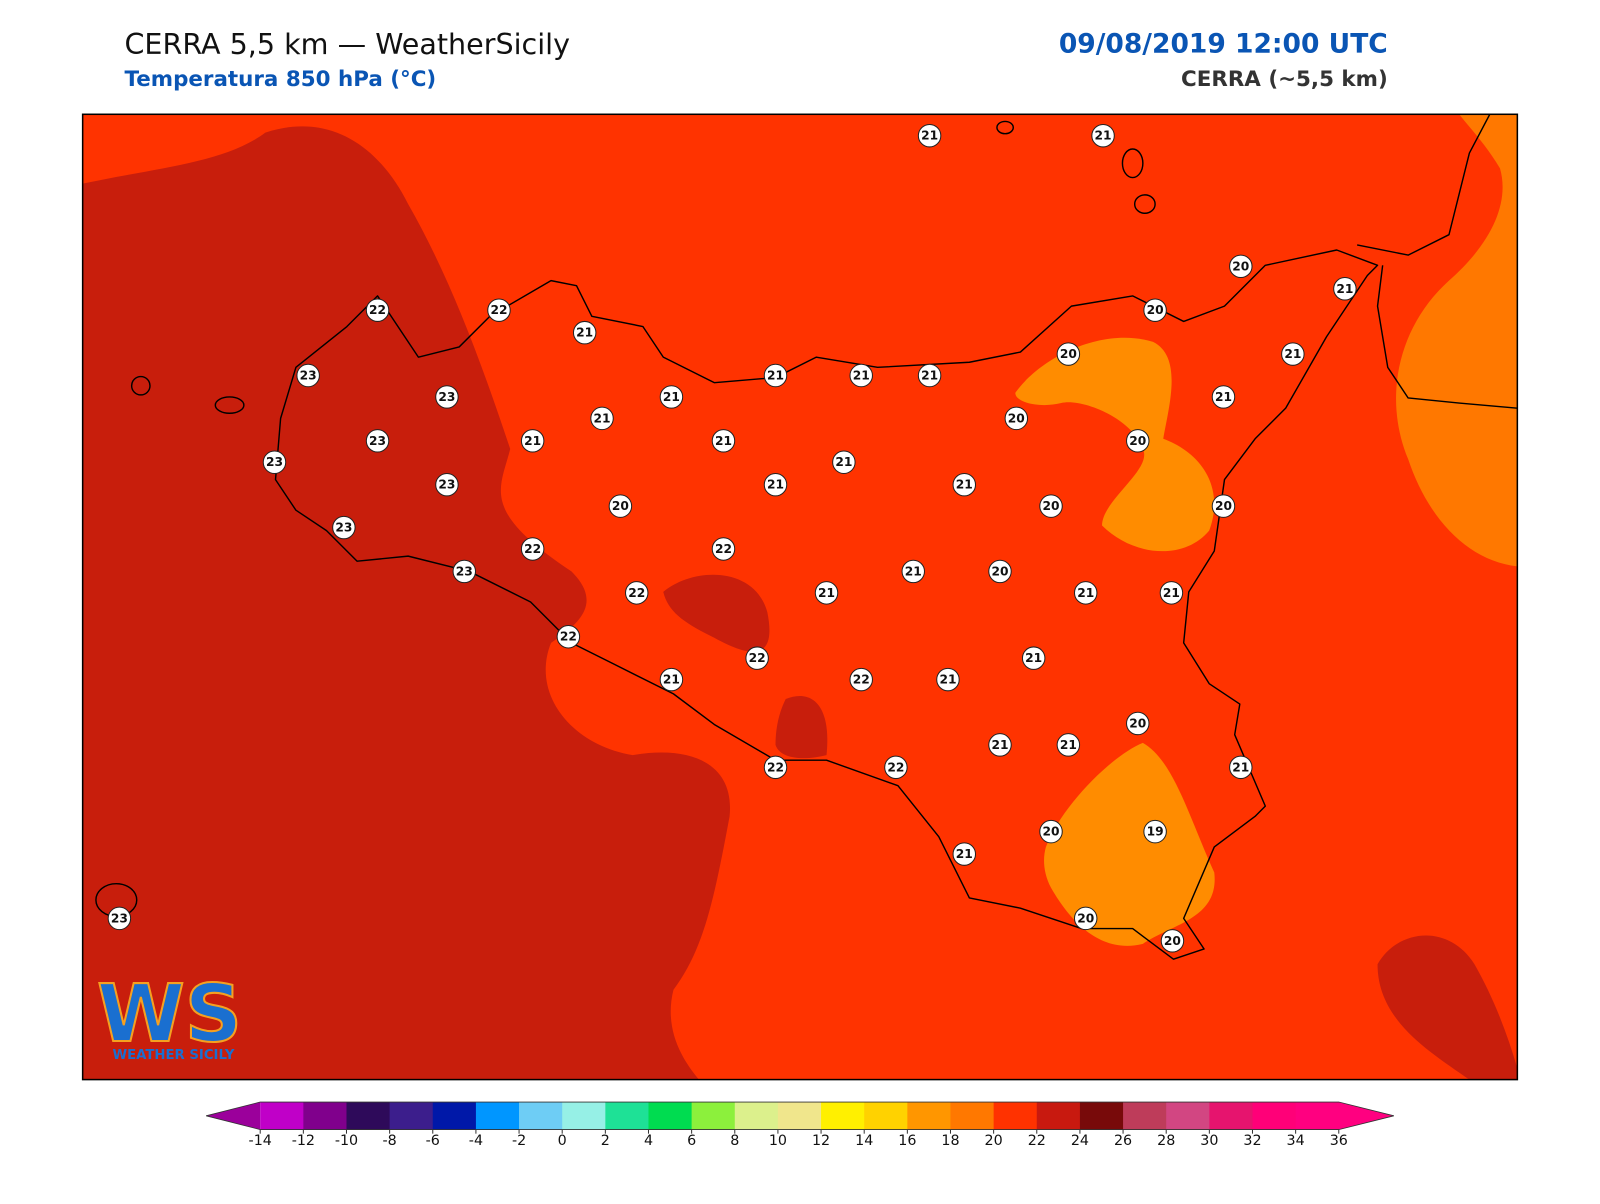 The width and height of the screenshot is (1600, 1204). I want to click on colorbar-tick-label: 32, so click(1252, 1141).